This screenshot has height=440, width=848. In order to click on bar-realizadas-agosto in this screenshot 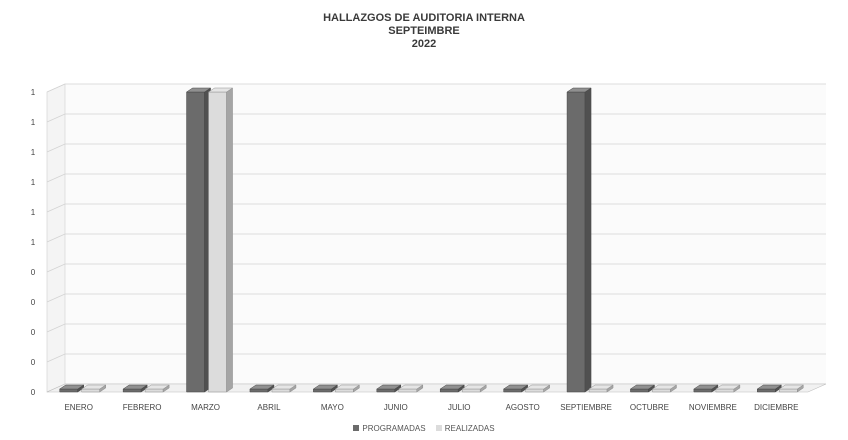, I will do `click(537, 388)`.